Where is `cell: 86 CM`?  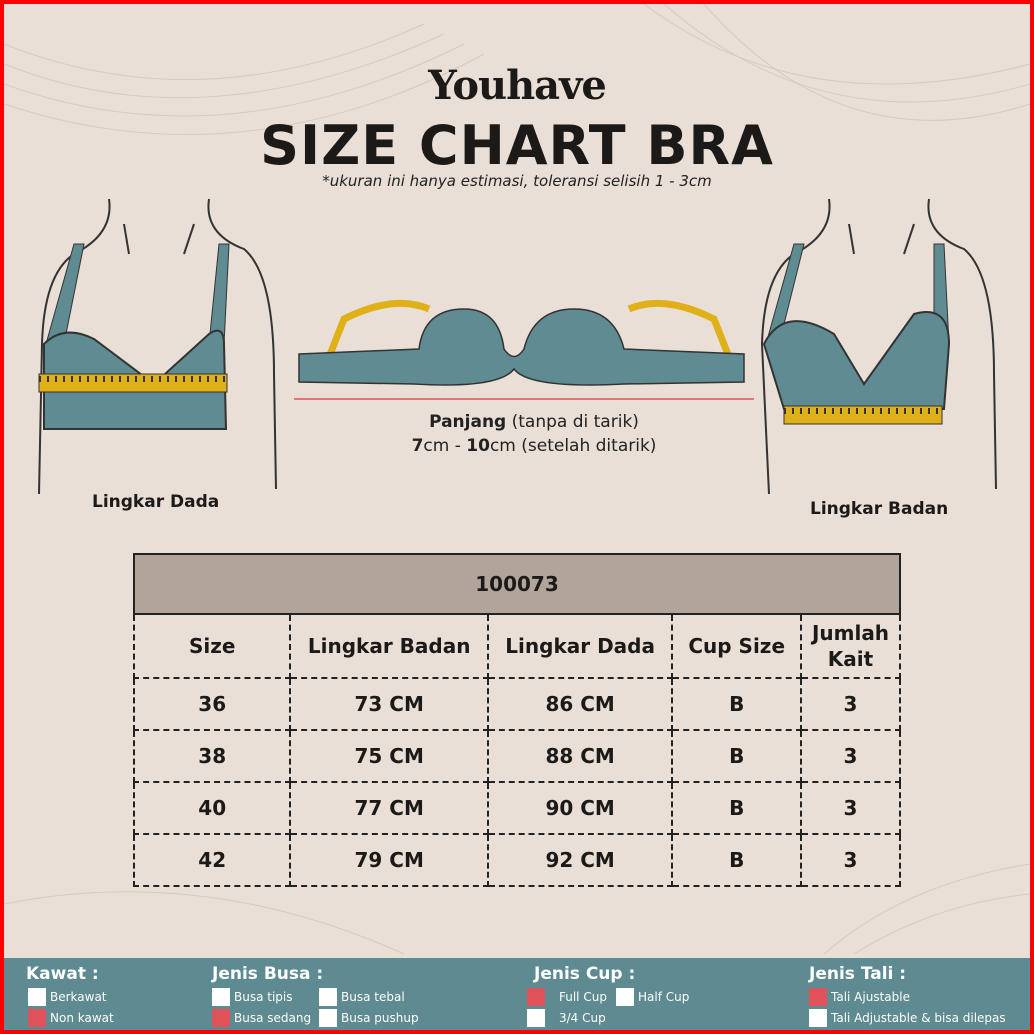
cell: 86 CM is located at coordinates (580, 704).